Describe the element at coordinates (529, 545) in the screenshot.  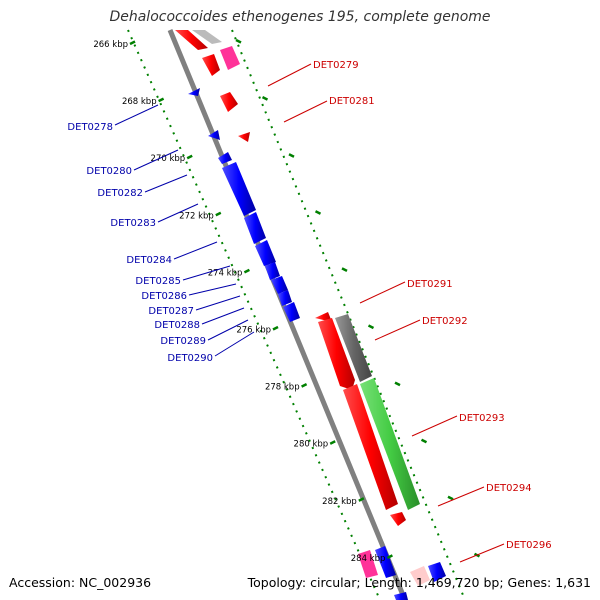
I see `gene-label: DET0296` at that location.